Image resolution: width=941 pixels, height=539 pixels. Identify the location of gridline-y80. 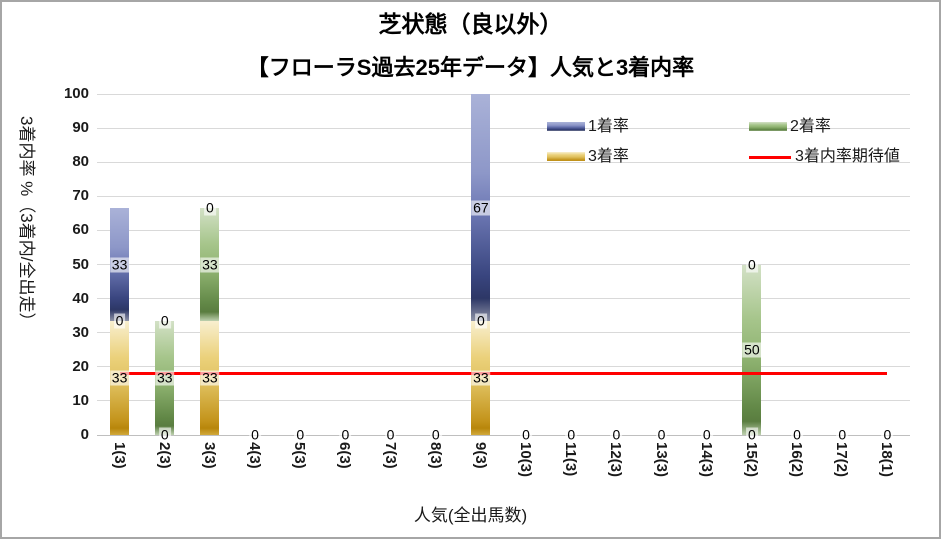
(503, 162).